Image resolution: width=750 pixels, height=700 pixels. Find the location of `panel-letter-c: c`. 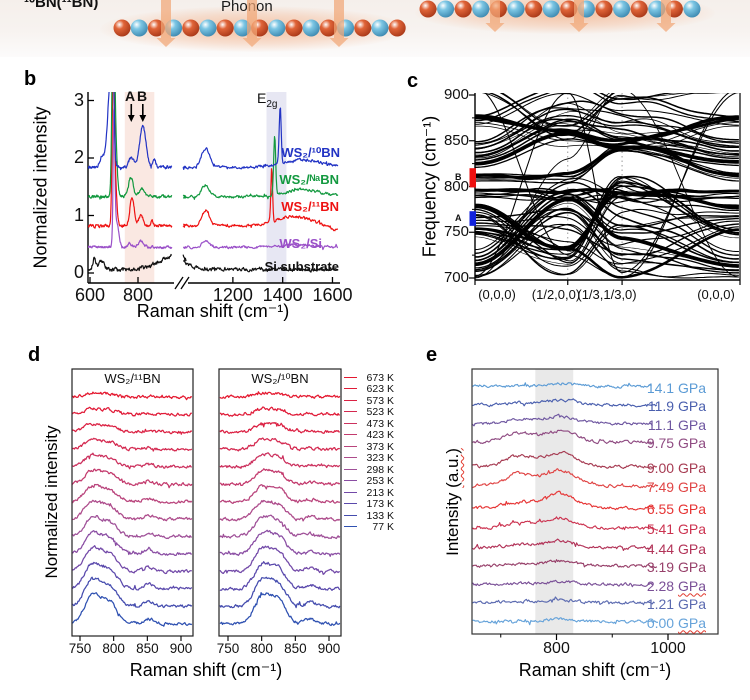

panel-letter-c: c is located at coordinates (413, 81).